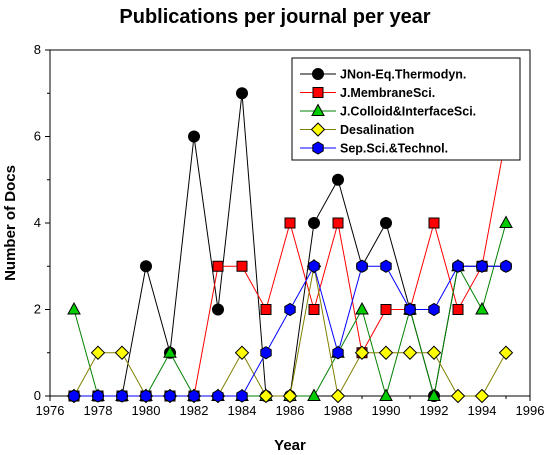 This screenshot has height=455, width=550. What do you see at coordinates (386, 410) in the screenshot?
I see `x-tick-label: 1990` at bounding box center [386, 410].